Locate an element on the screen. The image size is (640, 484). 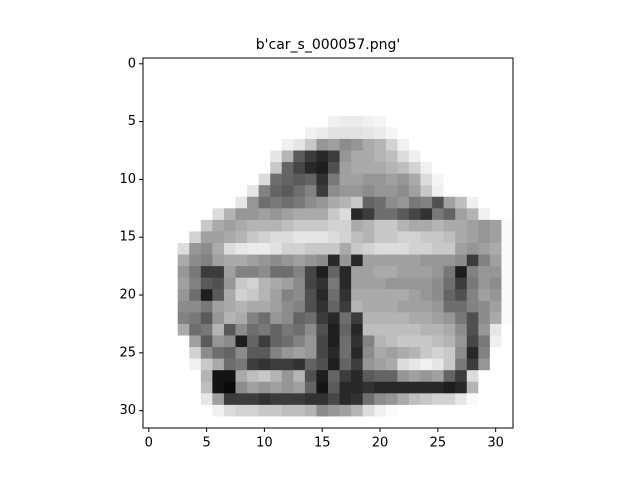
x-tick-label: 25 is located at coordinates (438, 443).